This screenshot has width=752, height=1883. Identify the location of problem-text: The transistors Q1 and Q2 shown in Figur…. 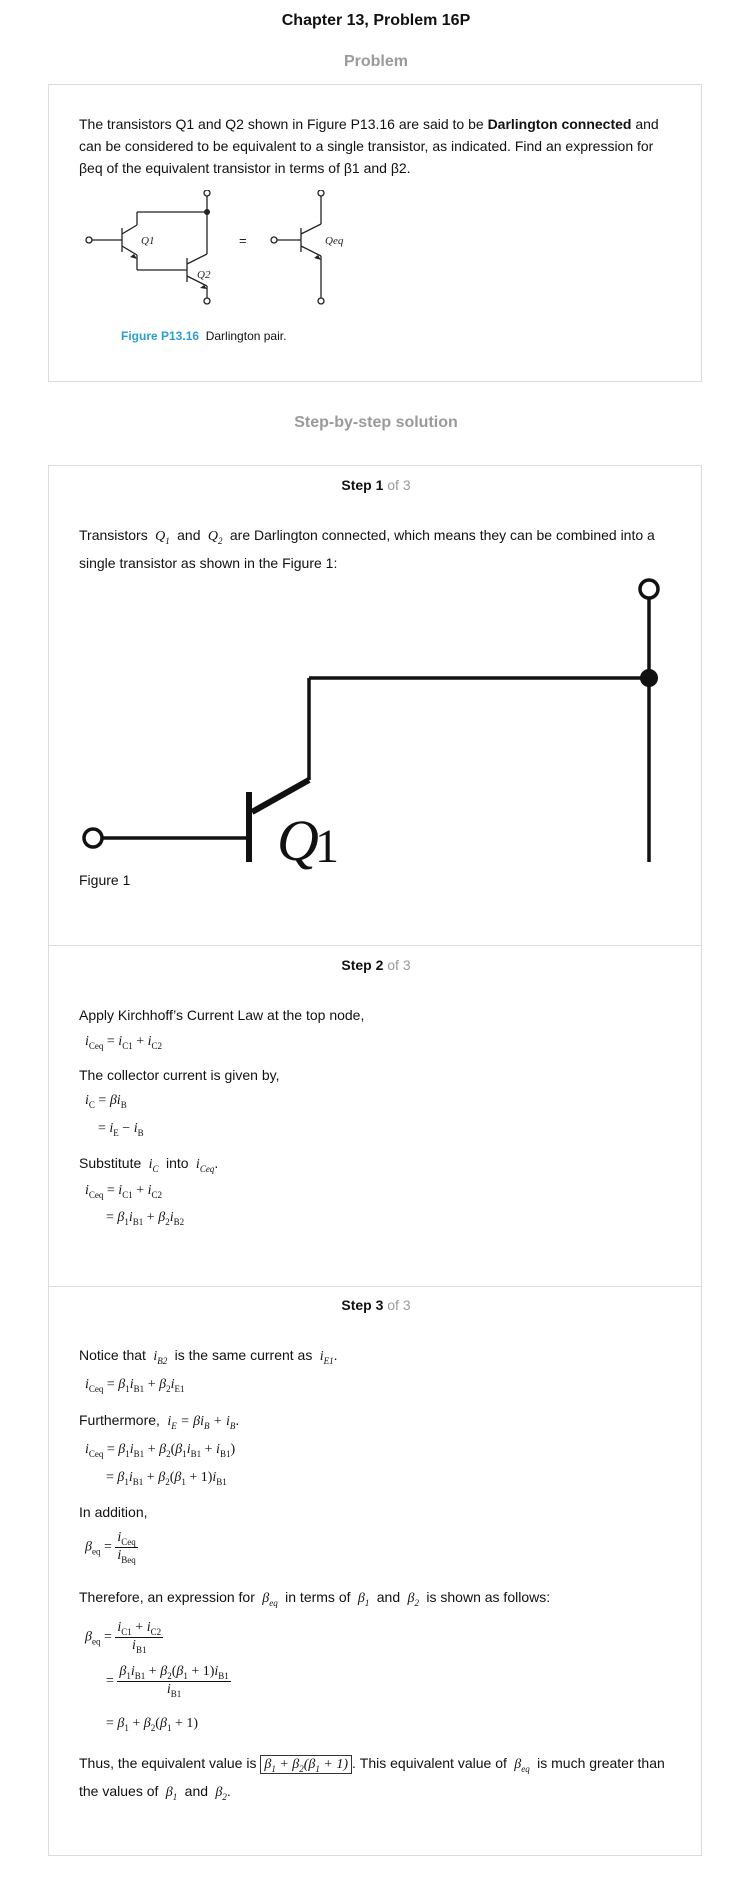
(369, 146).